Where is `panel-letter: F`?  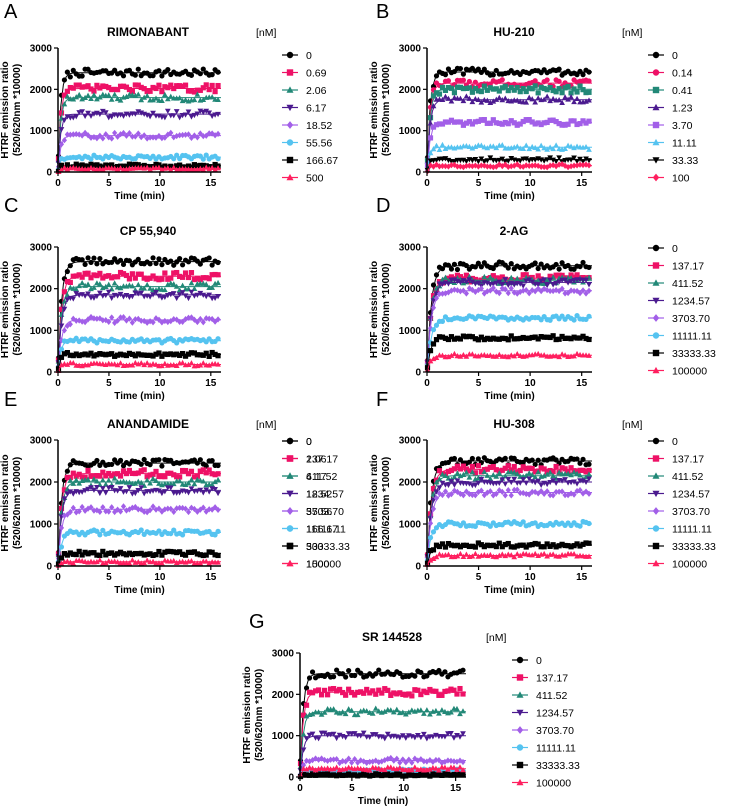
panel-letter: F is located at coordinates (382, 400).